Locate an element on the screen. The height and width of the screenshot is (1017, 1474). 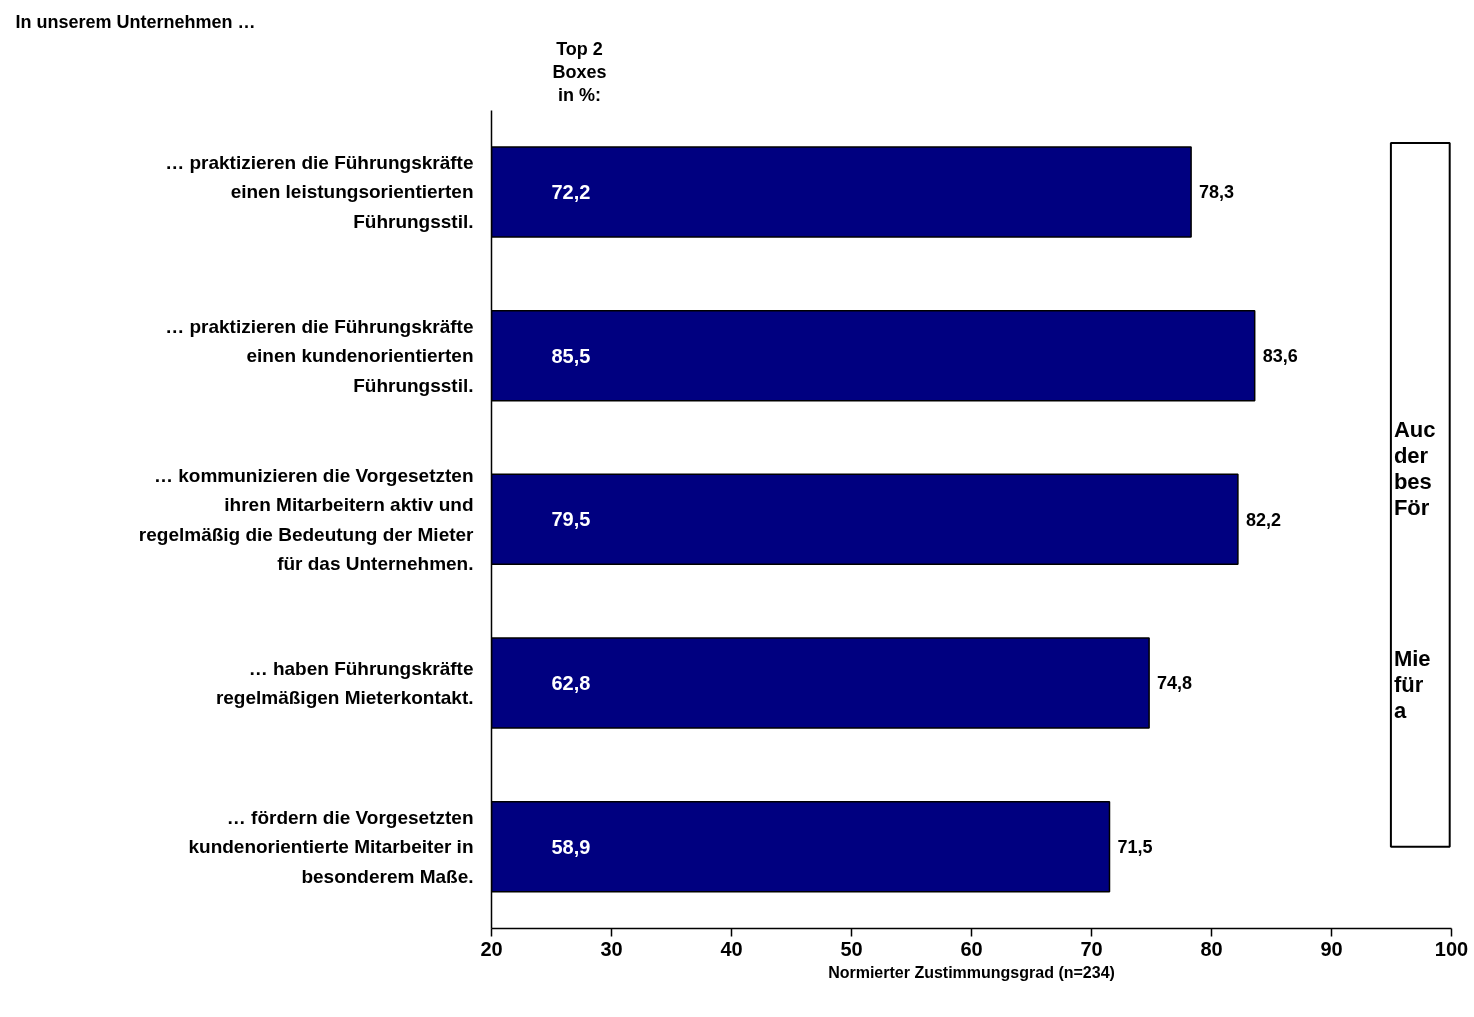
annotation: 58,9 is located at coordinates (571, 846).